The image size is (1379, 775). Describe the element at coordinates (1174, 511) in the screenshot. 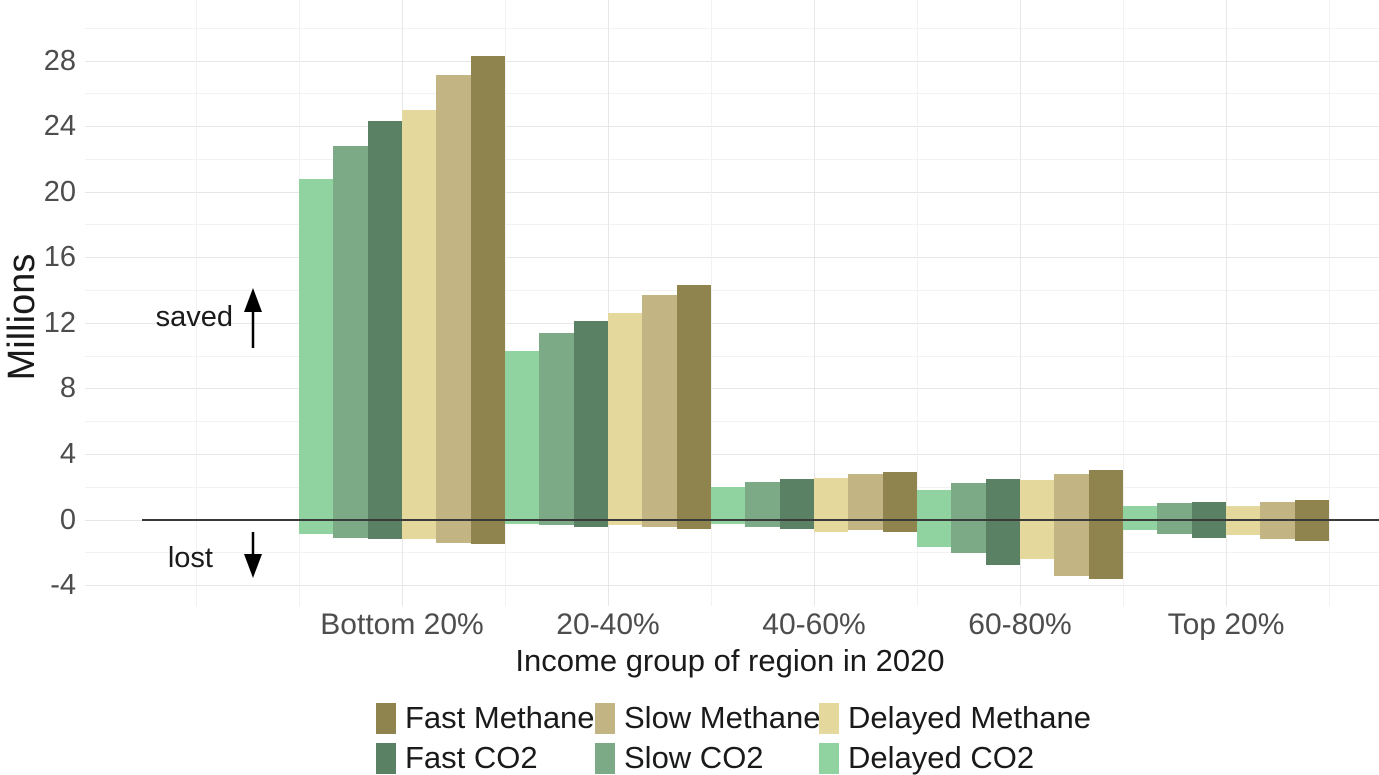

I see `bar-saved-slow-co2-top-20-` at that location.